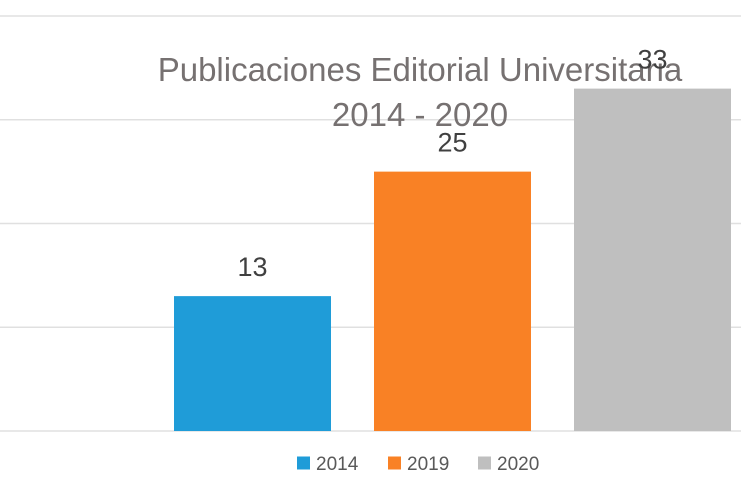 The image size is (741, 486). What do you see at coordinates (518, 464) in the screenshot?
I see `legend-label-2020: 2020` at bounding box center [518, 464].